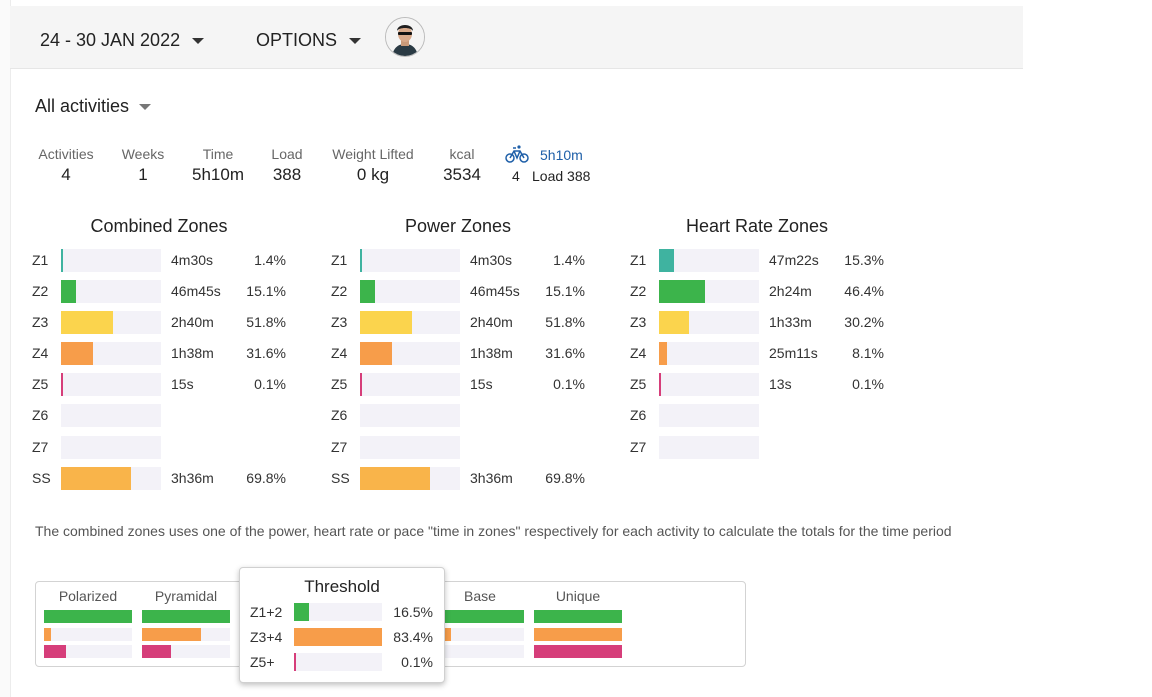  I want to click on zone-percent: 31.6%, so click(266, 353).